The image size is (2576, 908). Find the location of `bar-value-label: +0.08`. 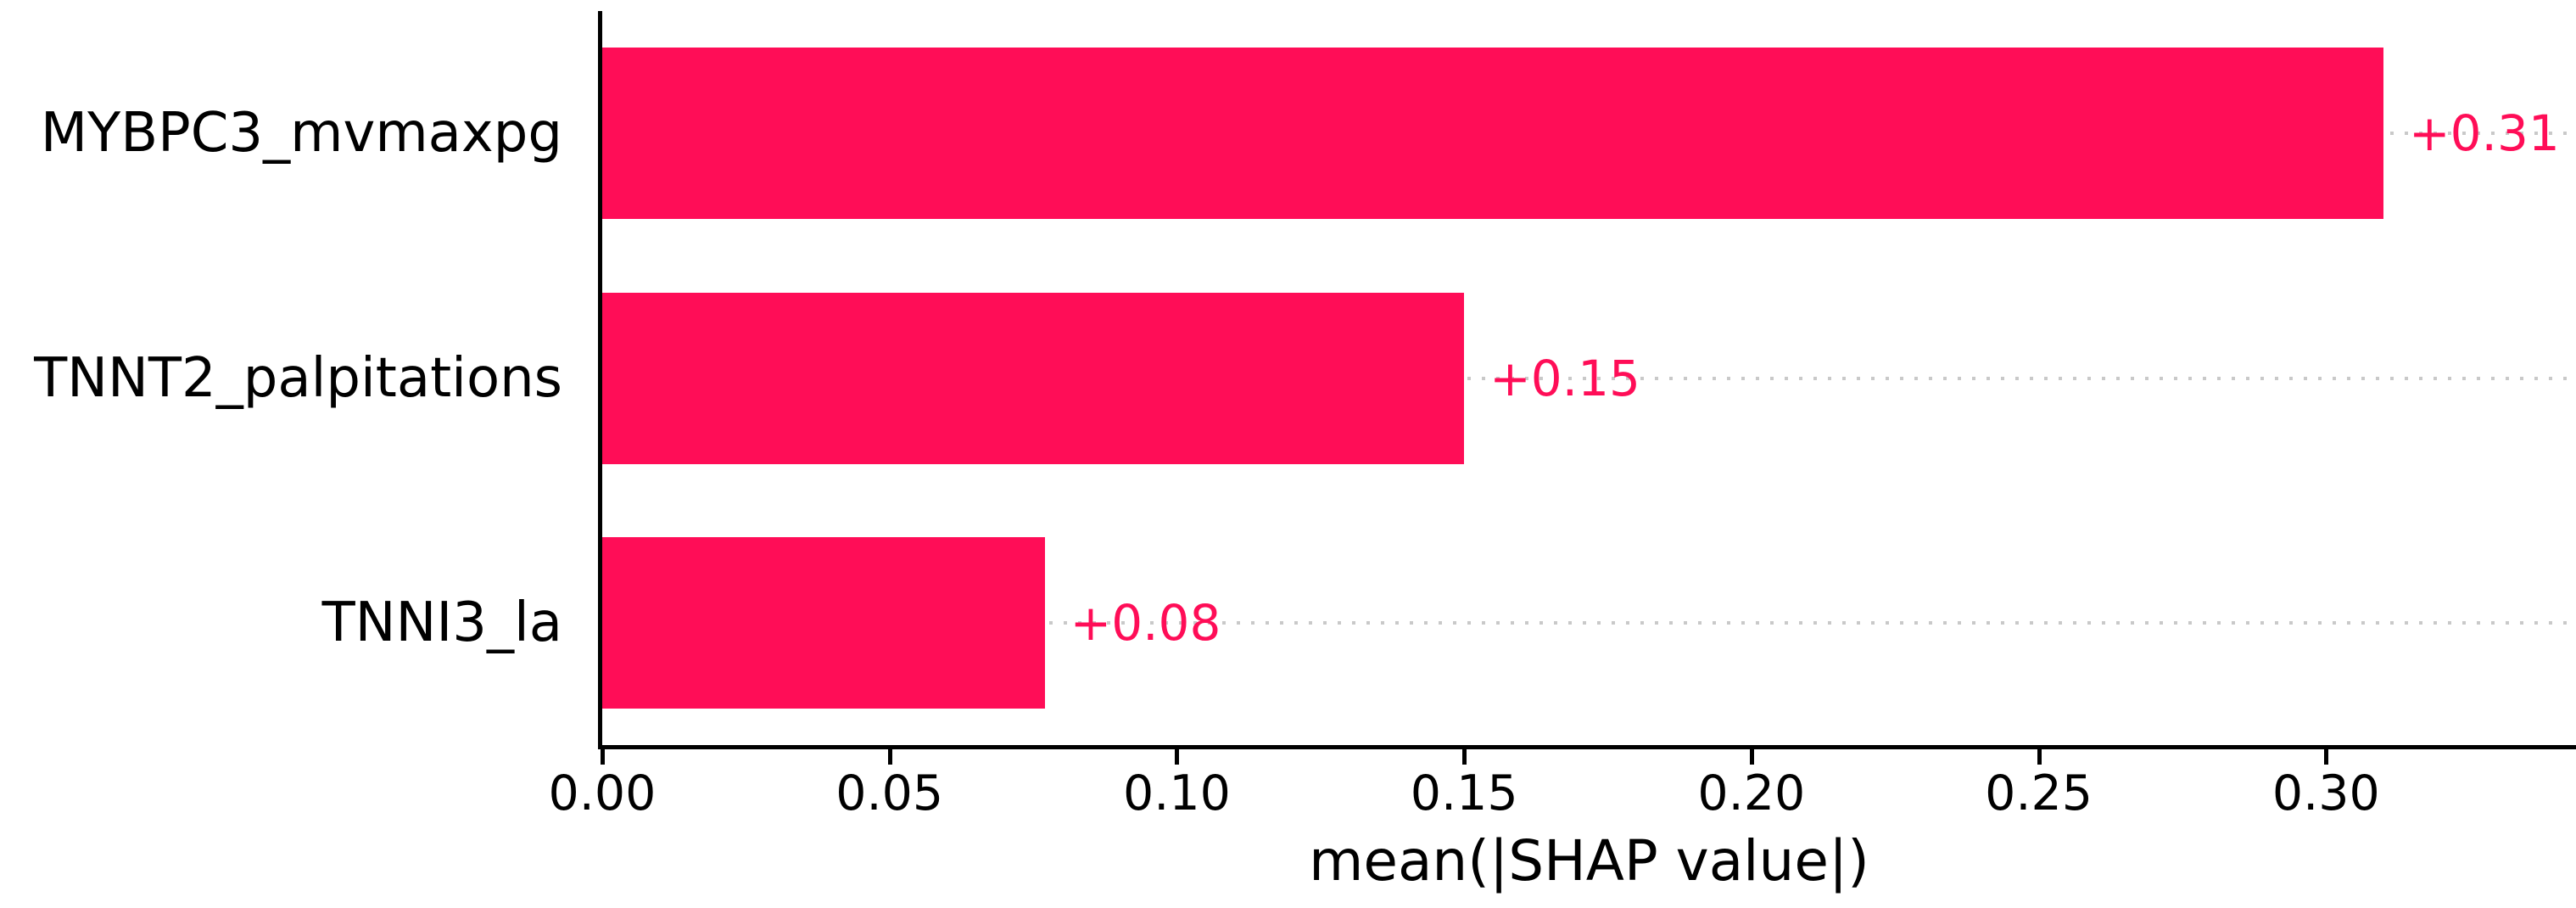

bar-value-label: +0.08 is located at coordinates (1145, 622).